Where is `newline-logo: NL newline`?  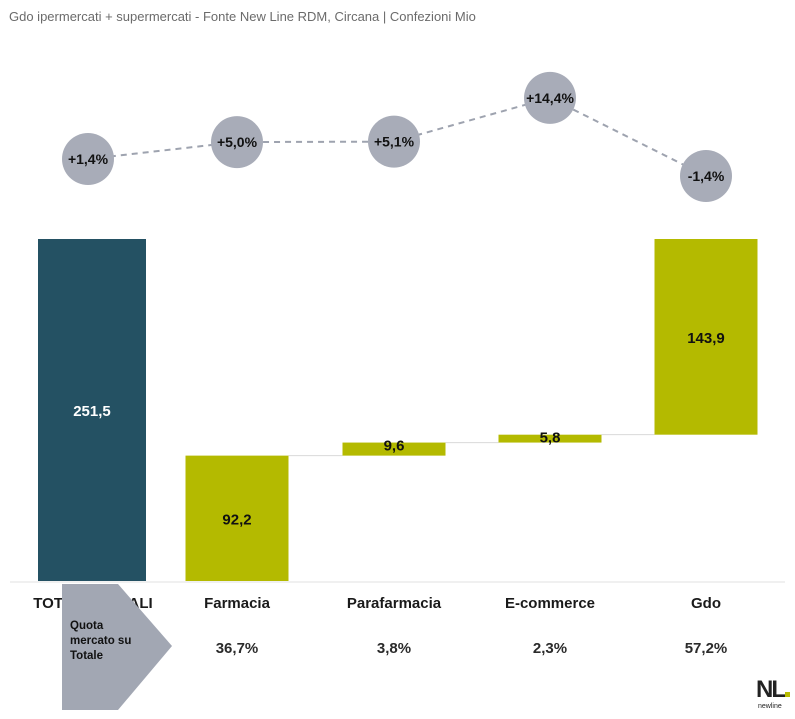
newline-logo: NL newline is located at coordinates (773, 696).